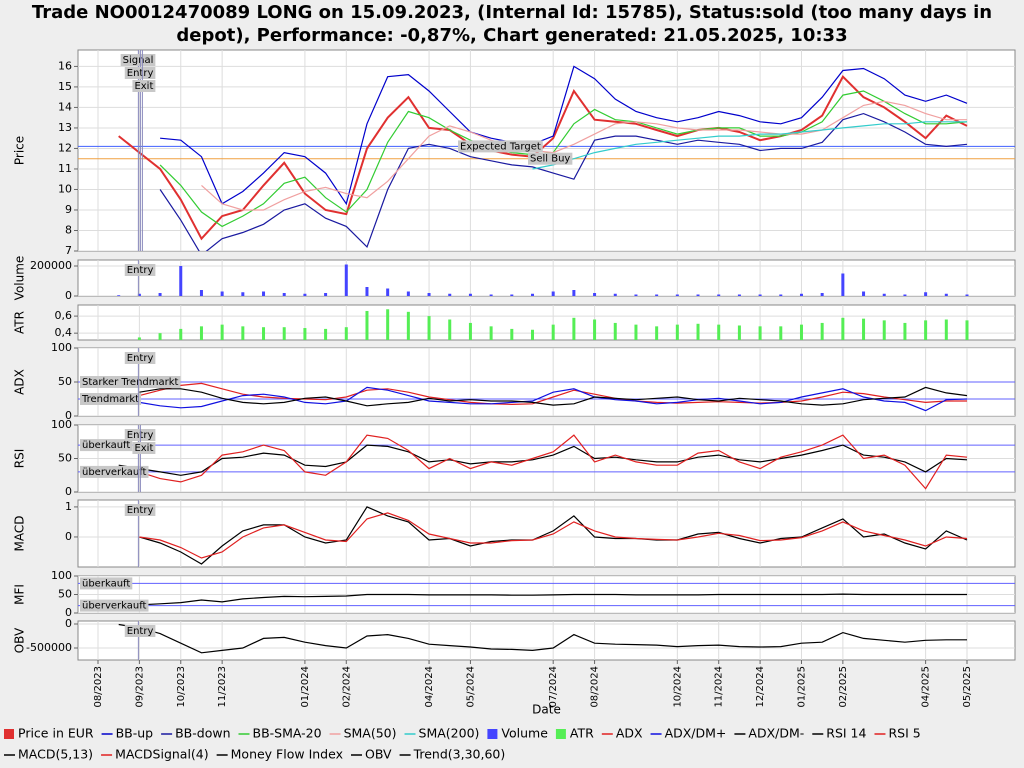 Image resolution: width=1024 pixels, height=768 pixels. Describe the element at coordinates (346, 687) in the screenshot. I see `x-tick-label: 02/2024` at that location.